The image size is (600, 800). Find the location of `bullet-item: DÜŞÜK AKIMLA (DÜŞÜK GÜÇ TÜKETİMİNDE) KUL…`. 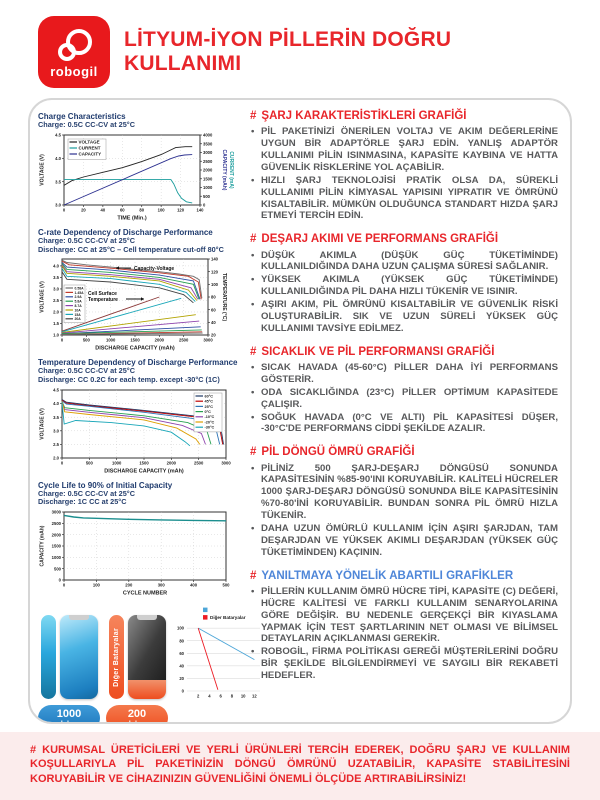

bullet-item: DÜŞÜK AKIMLA (DÜŞÜK GÜÇ TÜKETİMİNDE) KUL… is located at coordinates (404, 262).